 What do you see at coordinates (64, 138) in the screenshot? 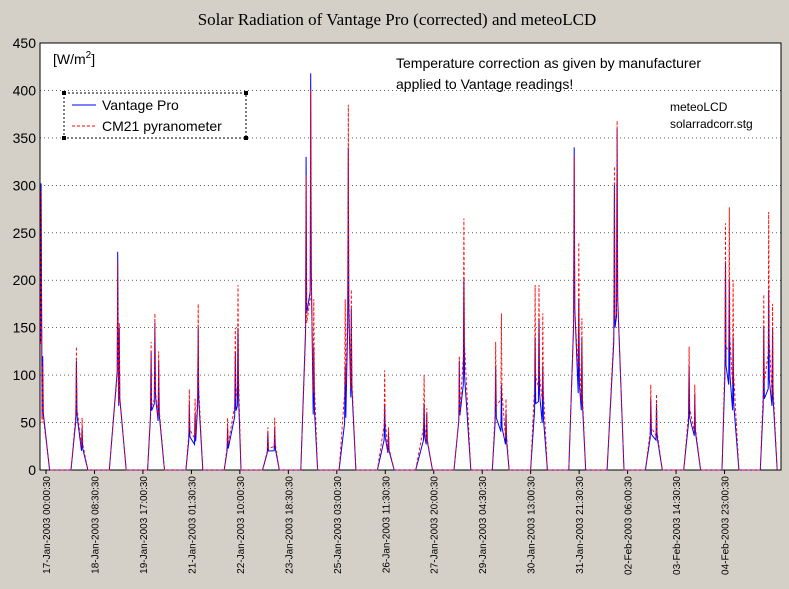
I see `legend-handle-bl` at bounding box center [64, 138].